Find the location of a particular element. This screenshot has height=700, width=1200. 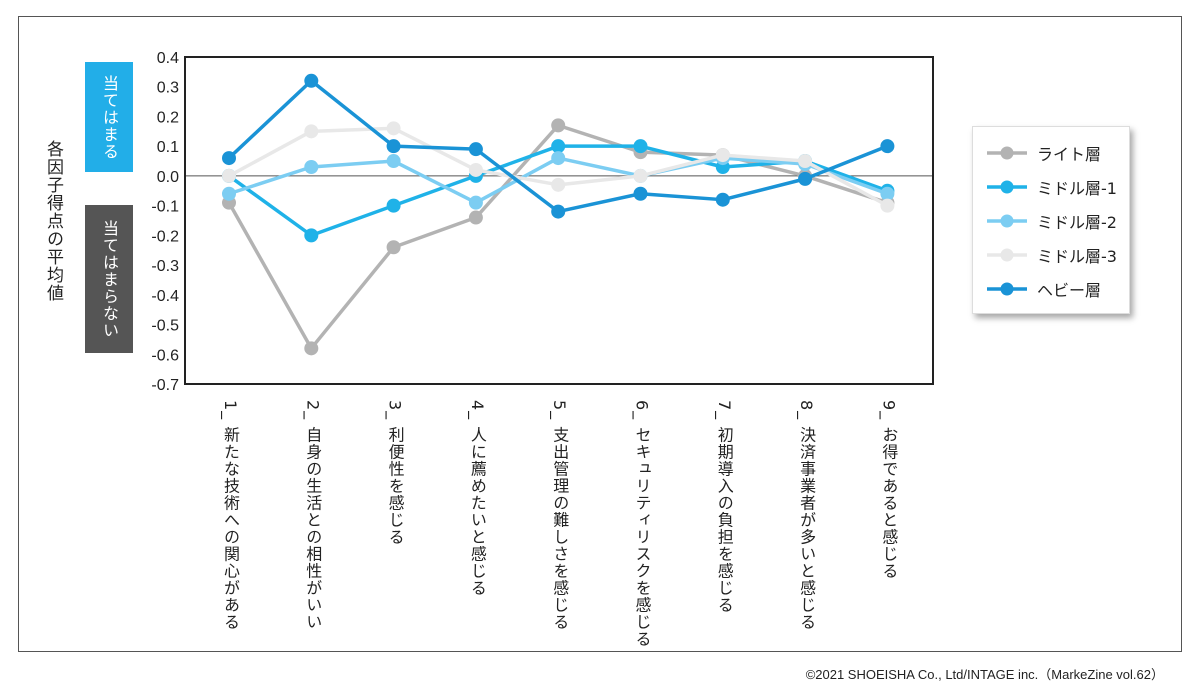

legend-label: ヘビー層 is located at coordinates (1069, 290).